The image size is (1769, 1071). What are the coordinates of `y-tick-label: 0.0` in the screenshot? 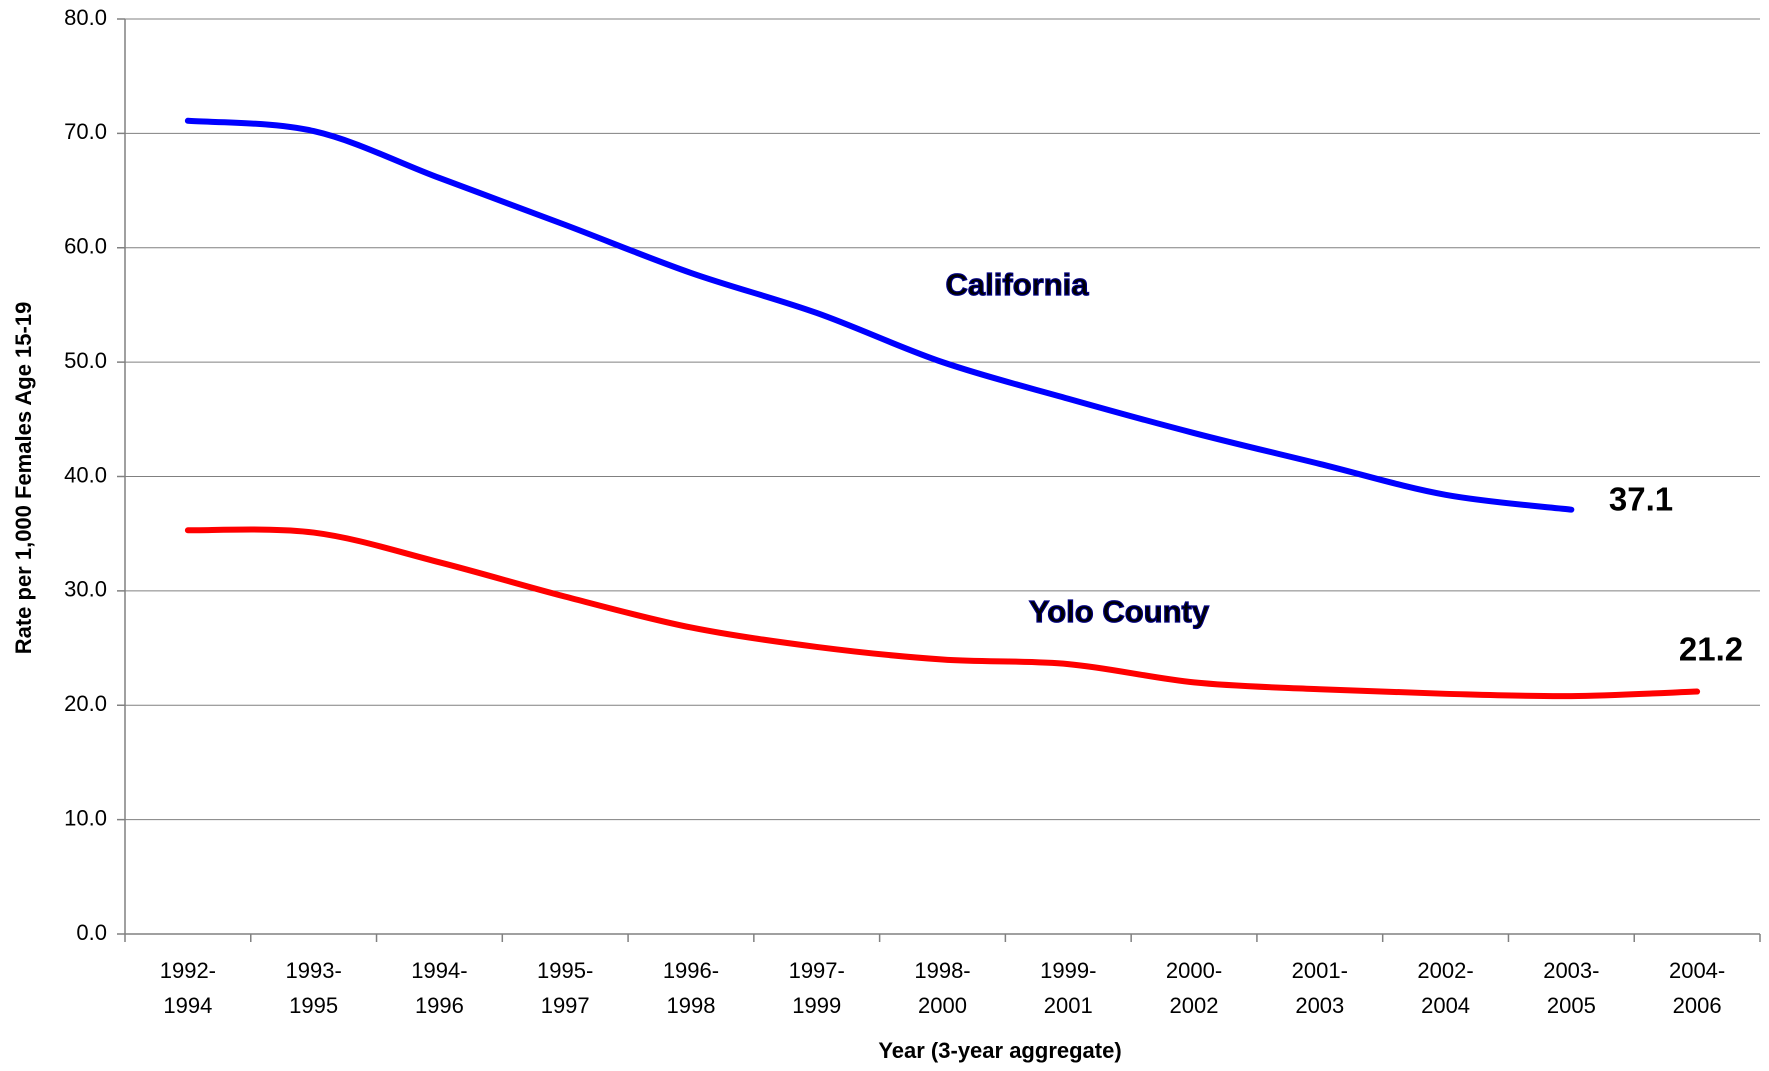 It's located at (91, 932).